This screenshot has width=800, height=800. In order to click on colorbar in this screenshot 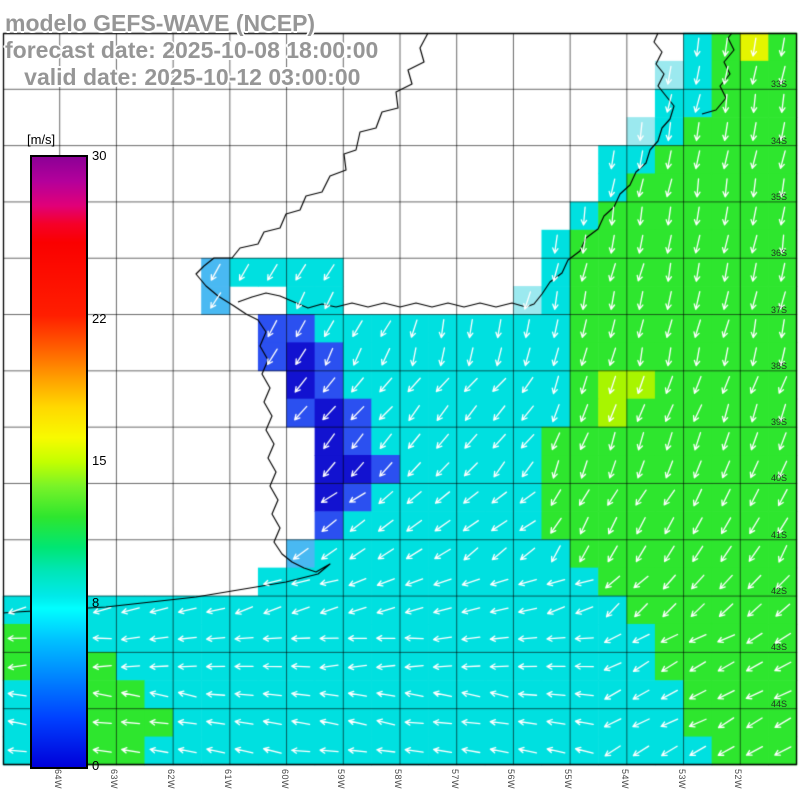, I will do `click(59, 462)`.